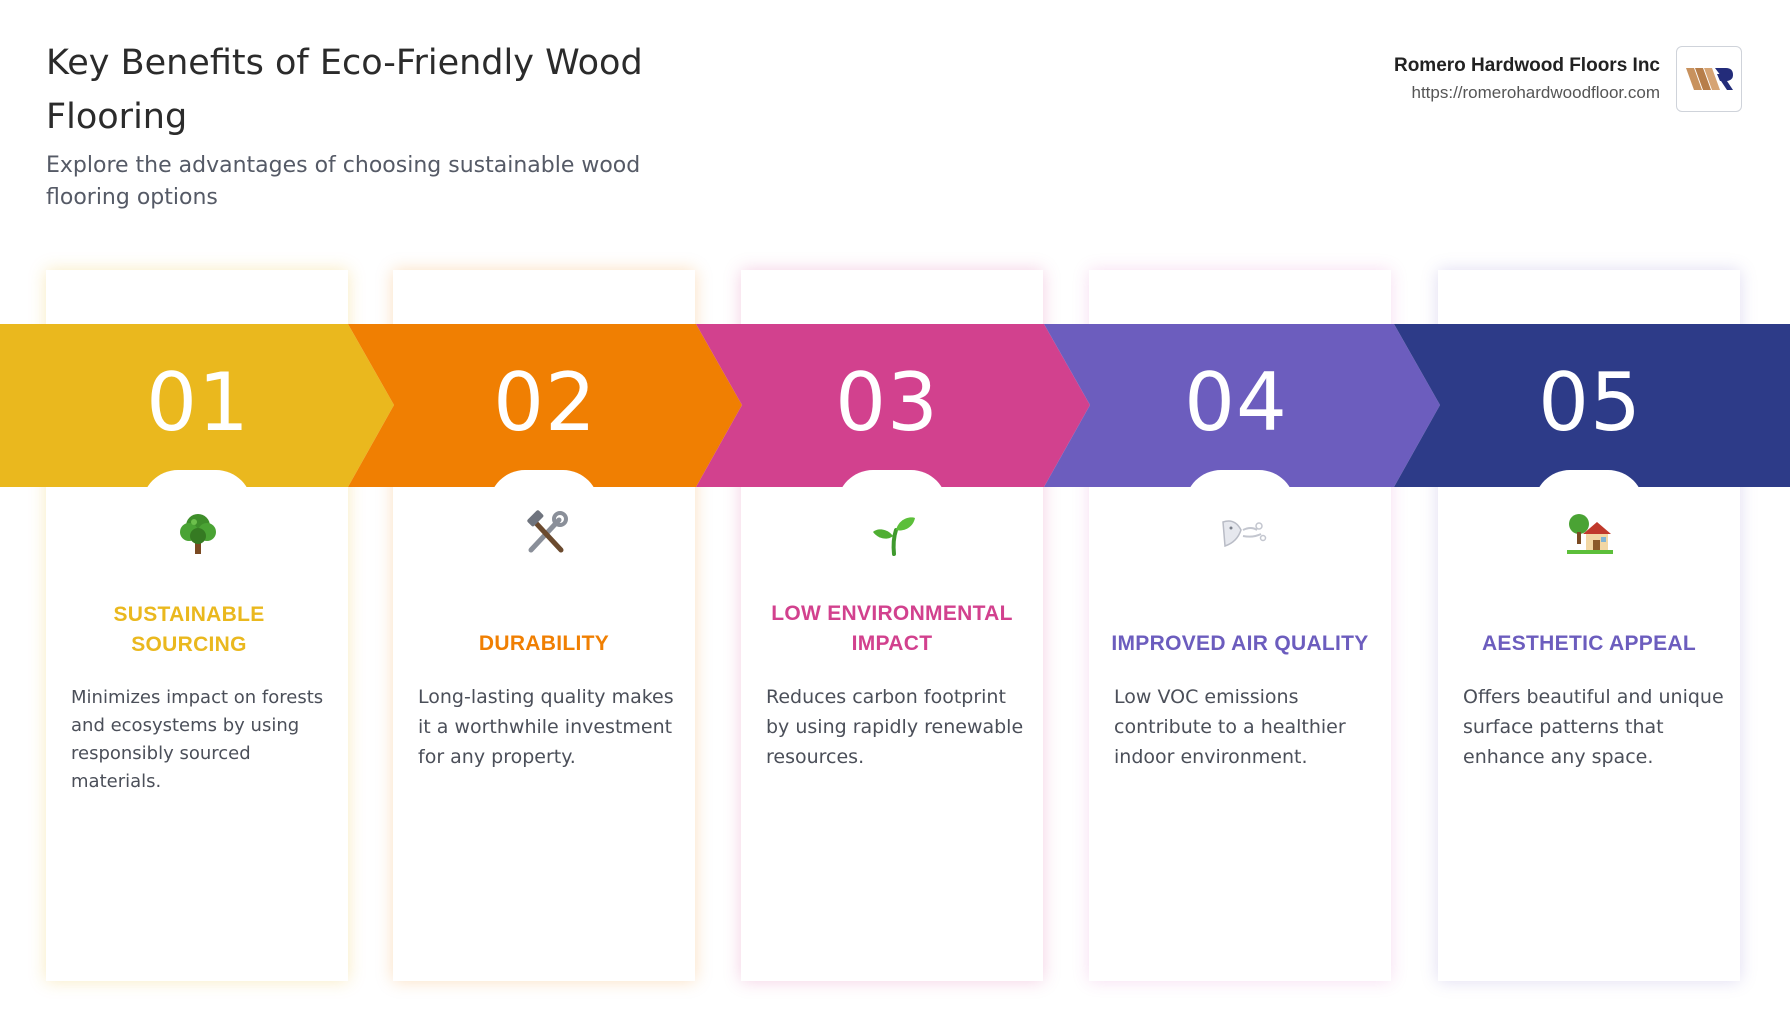  What do you see at coordinates (198, 533) in the screenshot?
I see `tree-icon` at bounding box center [198, 533].